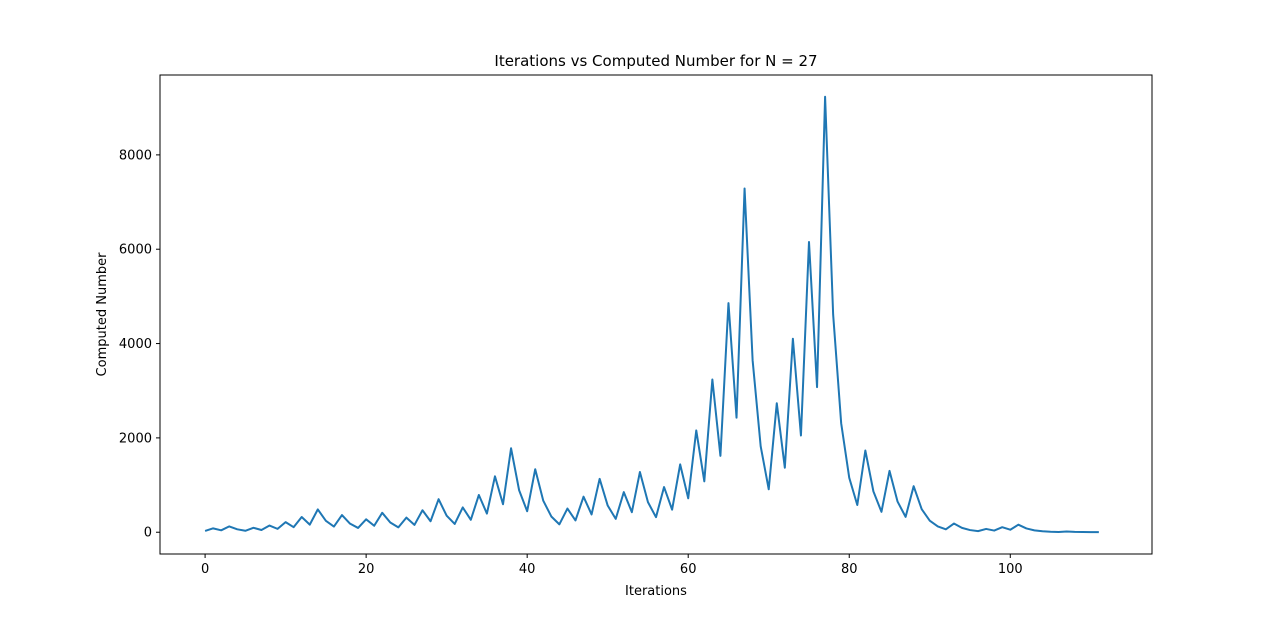  Describe the element at coordinates (102, 314) in the screenshot. I see `y-axis-label: Computed Number` at that location.